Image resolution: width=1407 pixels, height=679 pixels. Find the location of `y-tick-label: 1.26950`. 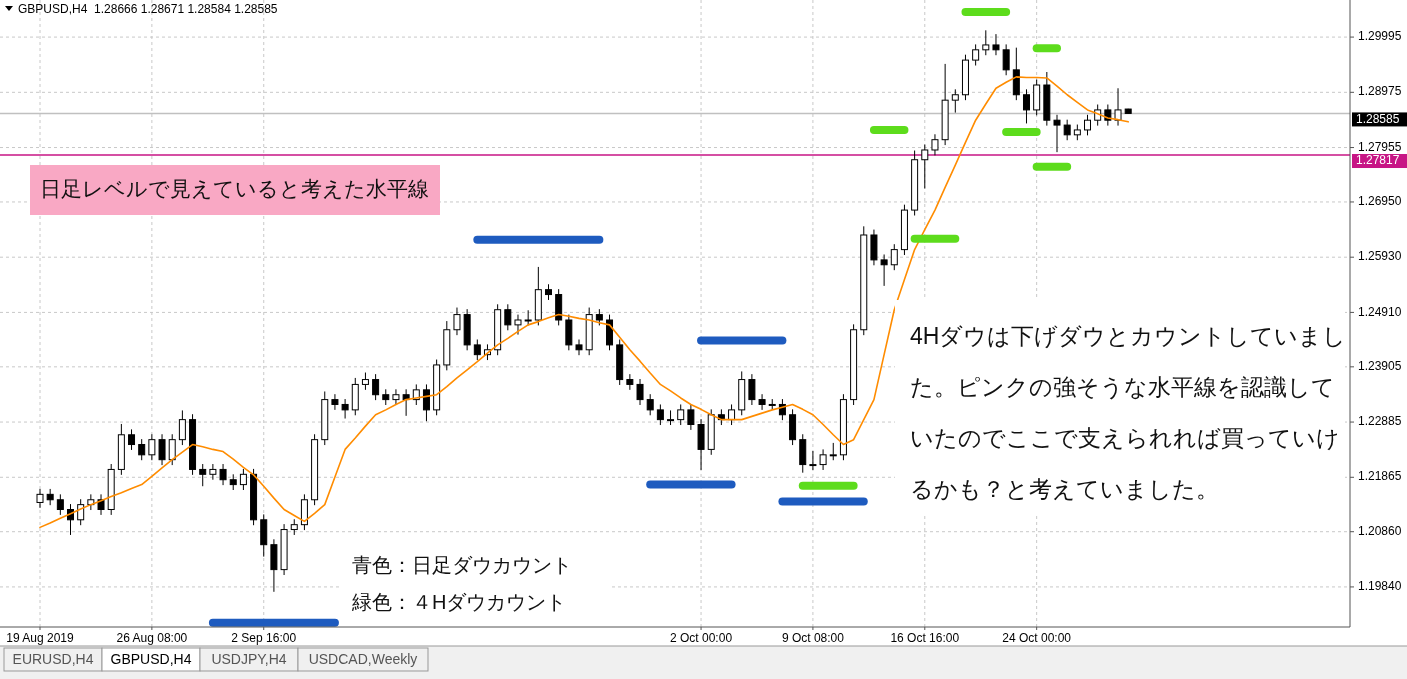

y-tick-label: 1.26950 is located at coordinates (1380, 201).